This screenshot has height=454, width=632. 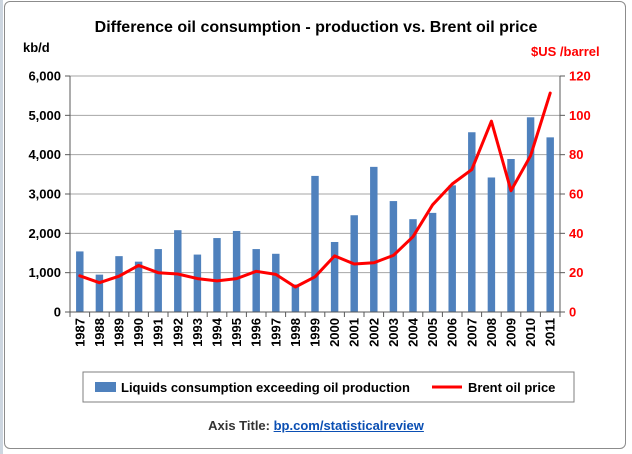 What do you see at coordinates (57, 312) in the screenshot?
I see `left-axis-tick-label: 0` at bounding box center [57, 312].